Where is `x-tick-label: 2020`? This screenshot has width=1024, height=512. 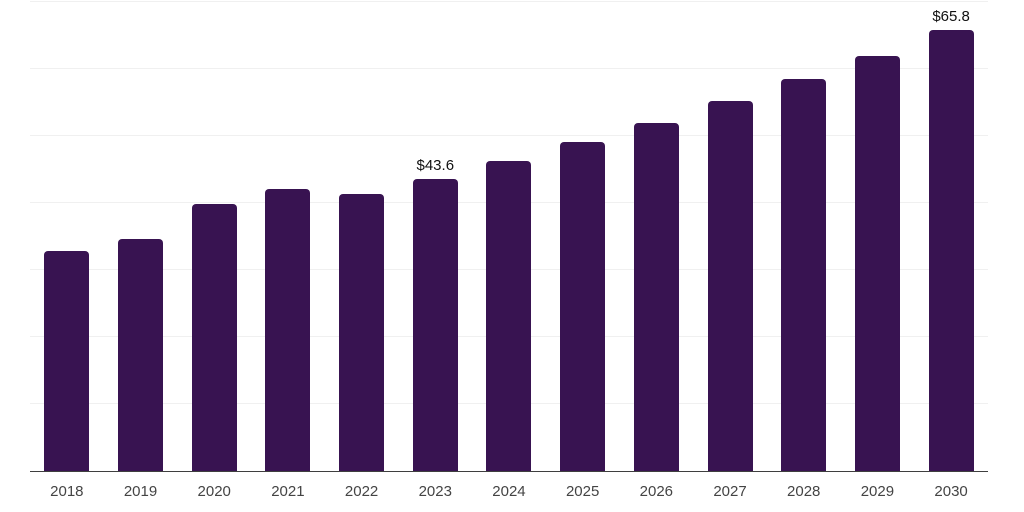 x-tick-label: 2020 is located at coordinates (214, 491).